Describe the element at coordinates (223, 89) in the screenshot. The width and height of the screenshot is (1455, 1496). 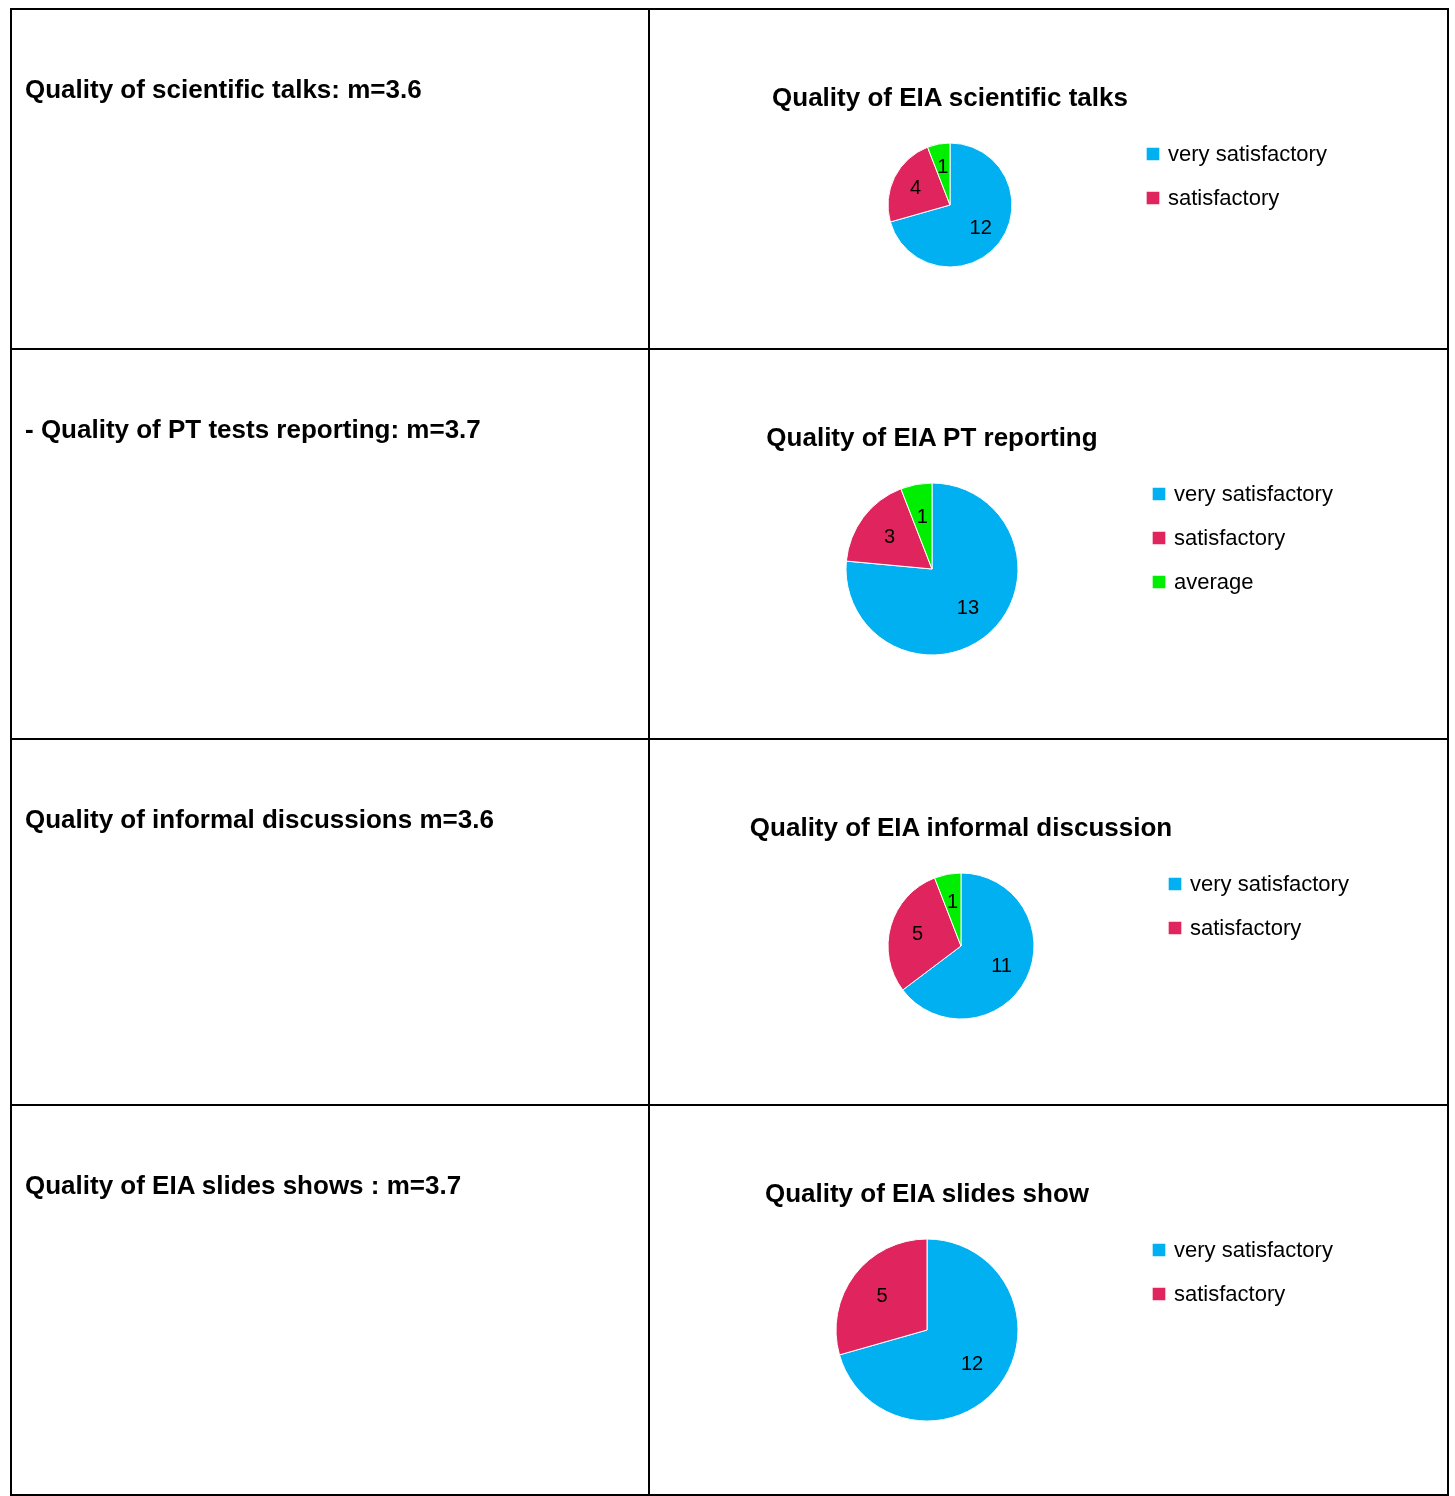
I see `text: Quality of scientific talks: m=3.6` at that location.